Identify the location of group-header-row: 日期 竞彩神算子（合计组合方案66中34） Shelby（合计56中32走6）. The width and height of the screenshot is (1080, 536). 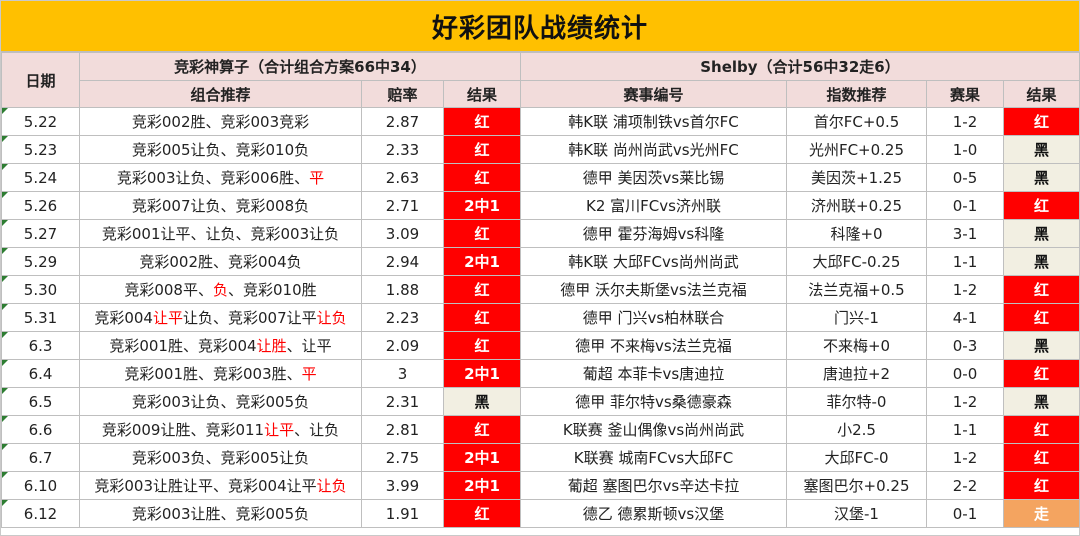
(540, 80).